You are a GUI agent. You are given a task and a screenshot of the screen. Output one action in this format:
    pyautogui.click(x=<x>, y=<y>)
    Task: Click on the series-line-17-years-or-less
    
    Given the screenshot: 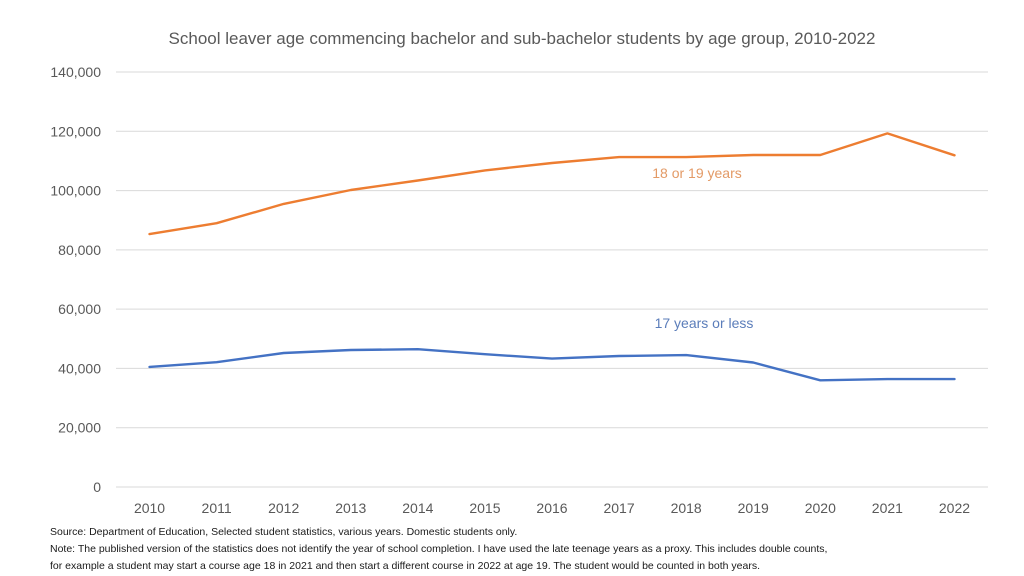 What is the action you would take?
    pyautogui.click(x=552, y=365)
    